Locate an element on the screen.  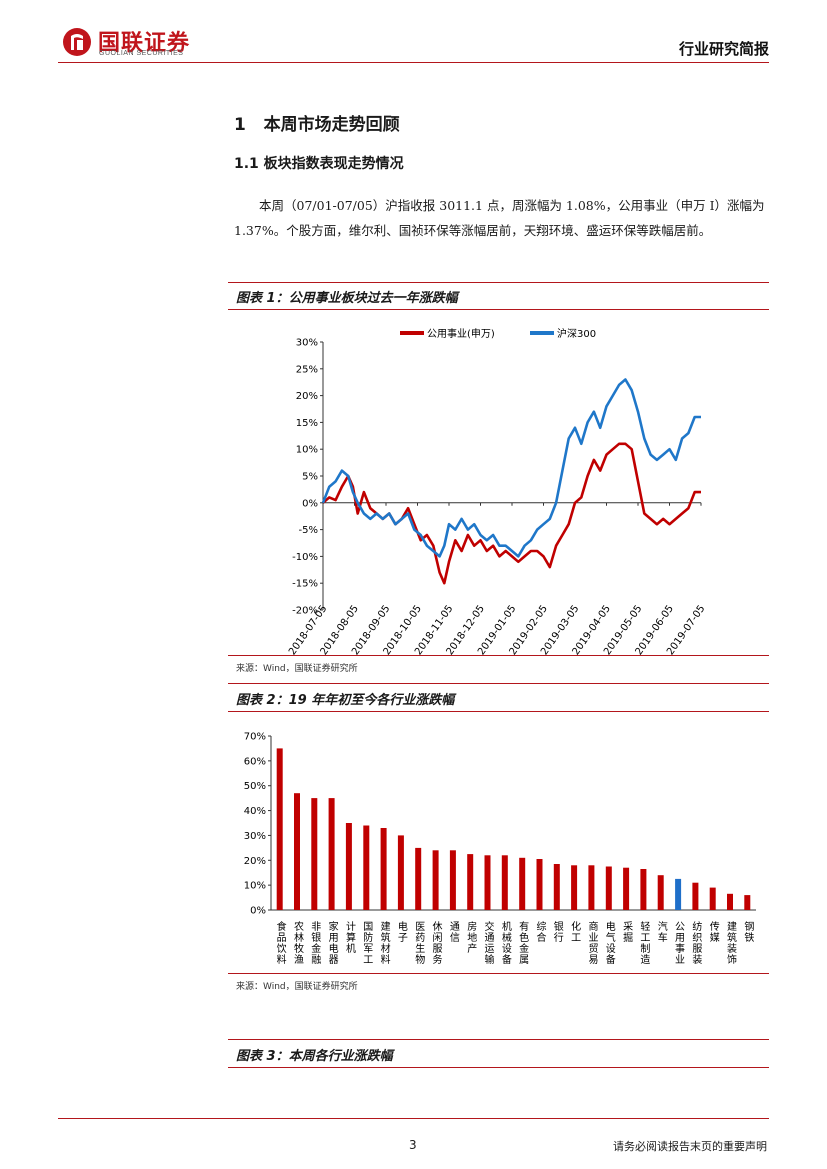
y-tick-label: -15% is located at coordinates (305, 584).